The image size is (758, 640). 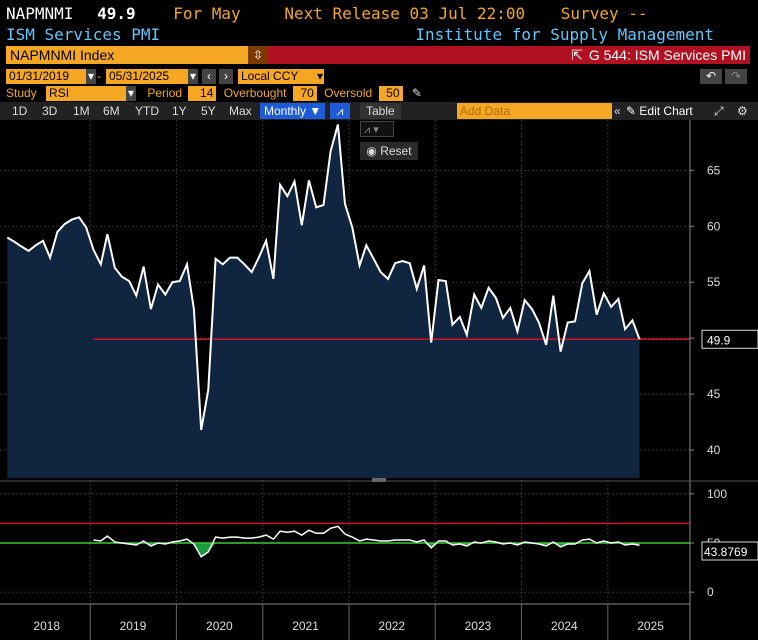 What do you see at coordinates (705, 380) in the screenshot?
I see `y-axis: 404550556065` at bounding box center [705, 380].